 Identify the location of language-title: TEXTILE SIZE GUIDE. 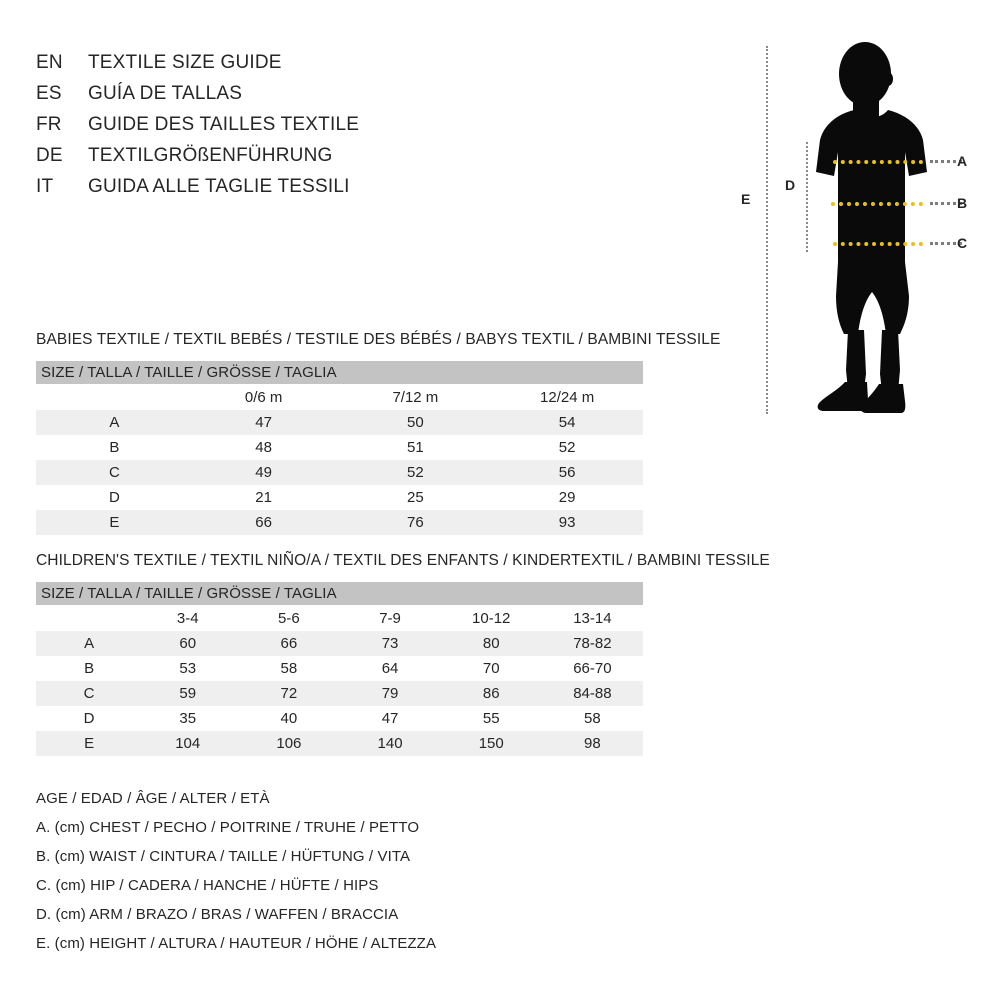
(185, 62).